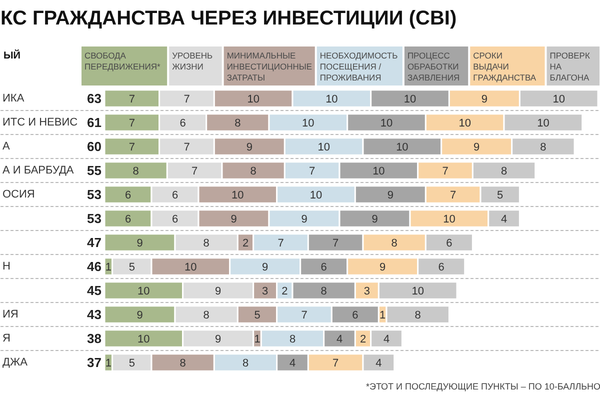 This screenshot has width=600, height=400. I want to click on series-label: СРОКИ ВЫДАЧИ ГРАЖДАНСТВА, so click(504, 66).